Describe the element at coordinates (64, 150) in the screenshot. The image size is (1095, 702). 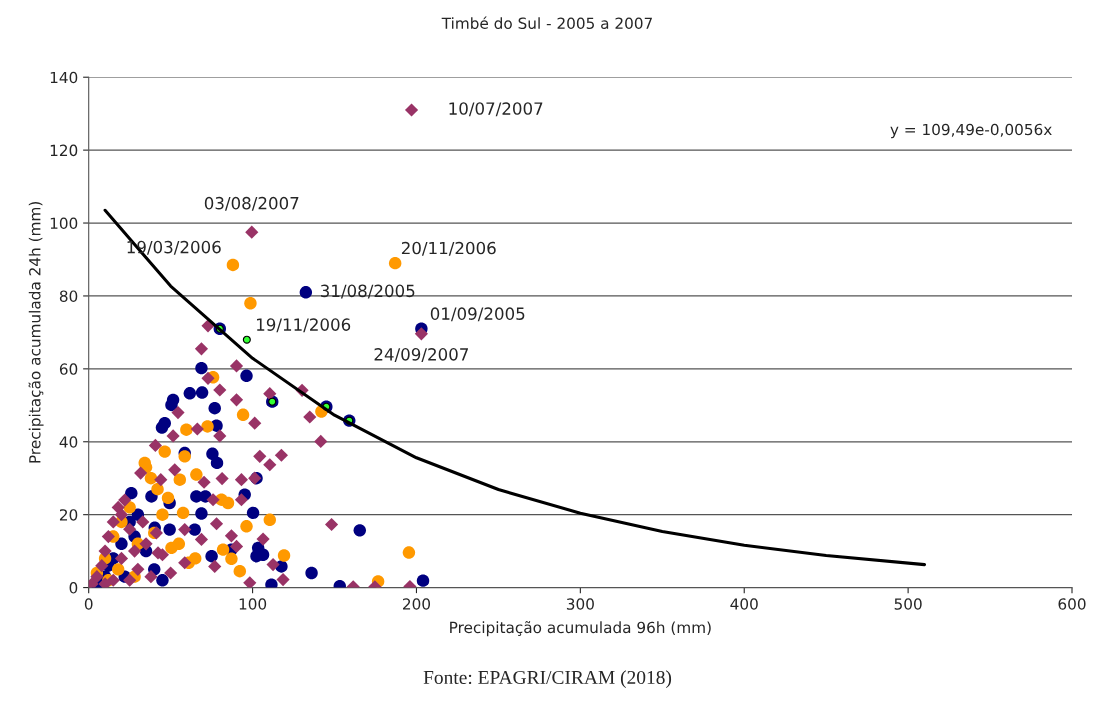
I see `y-tick-label: 120` at that location.